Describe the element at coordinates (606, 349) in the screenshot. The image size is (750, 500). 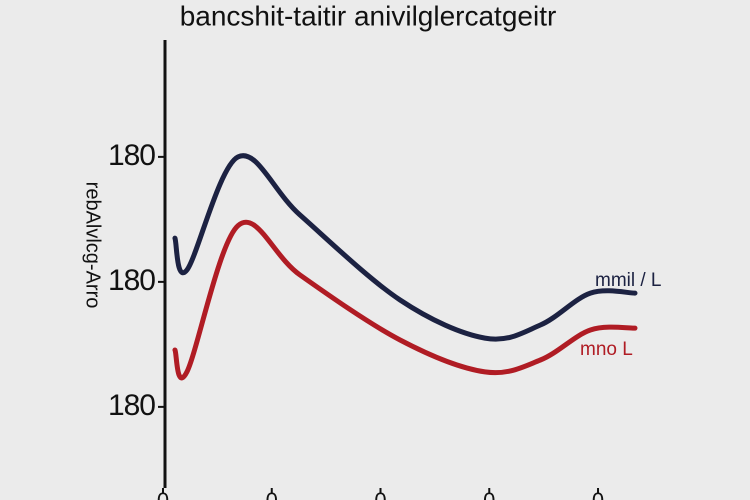
I see `series-label: mno L` at that location.